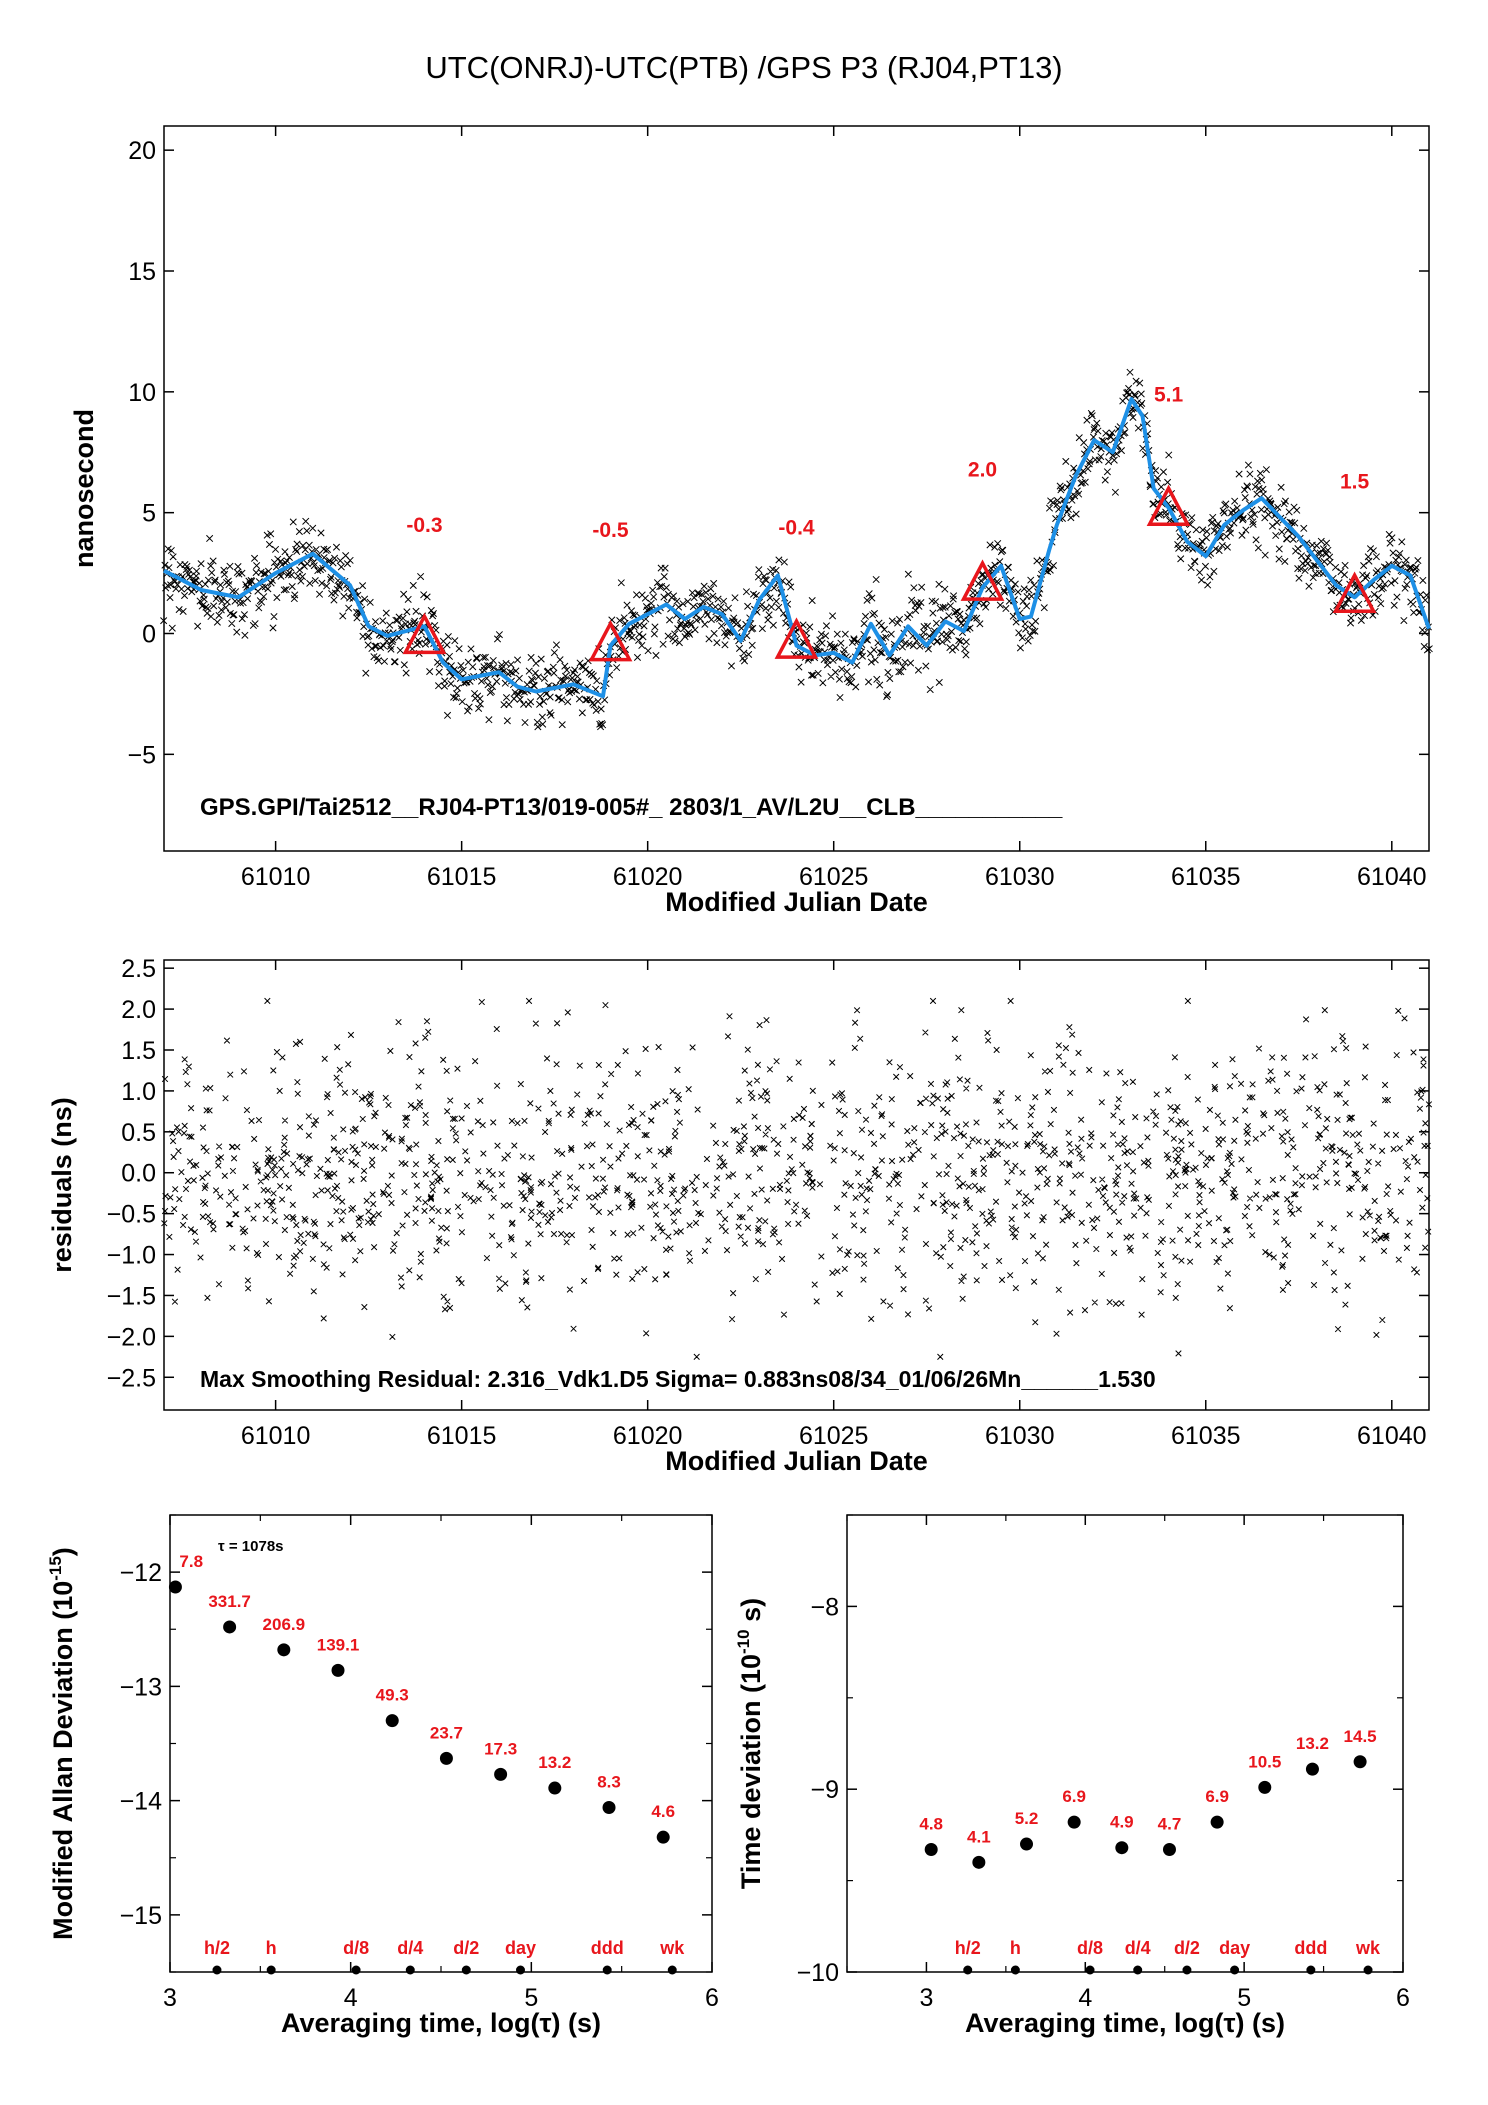 Image resolution: width=1488 pixels, height=2105 pixels. What do you see at coordinates (979, 1836) in the screenshot?
I see `point-label: 4.1` at bounding box center [979, 1836].